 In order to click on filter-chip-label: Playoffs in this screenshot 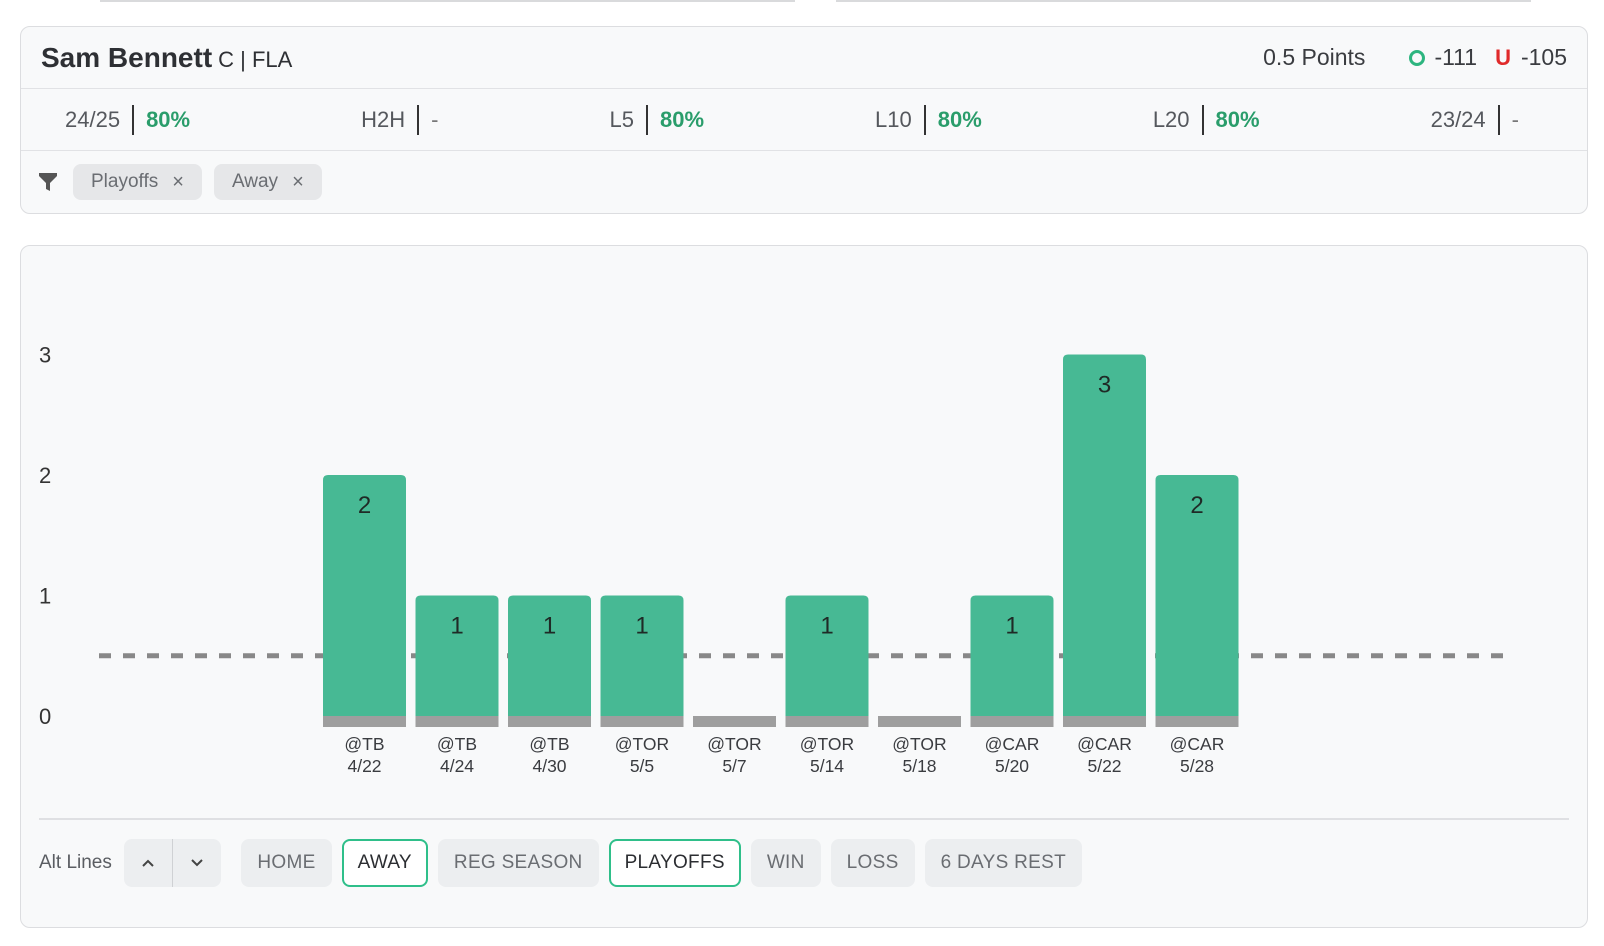, I will do `click(125, 181)`.